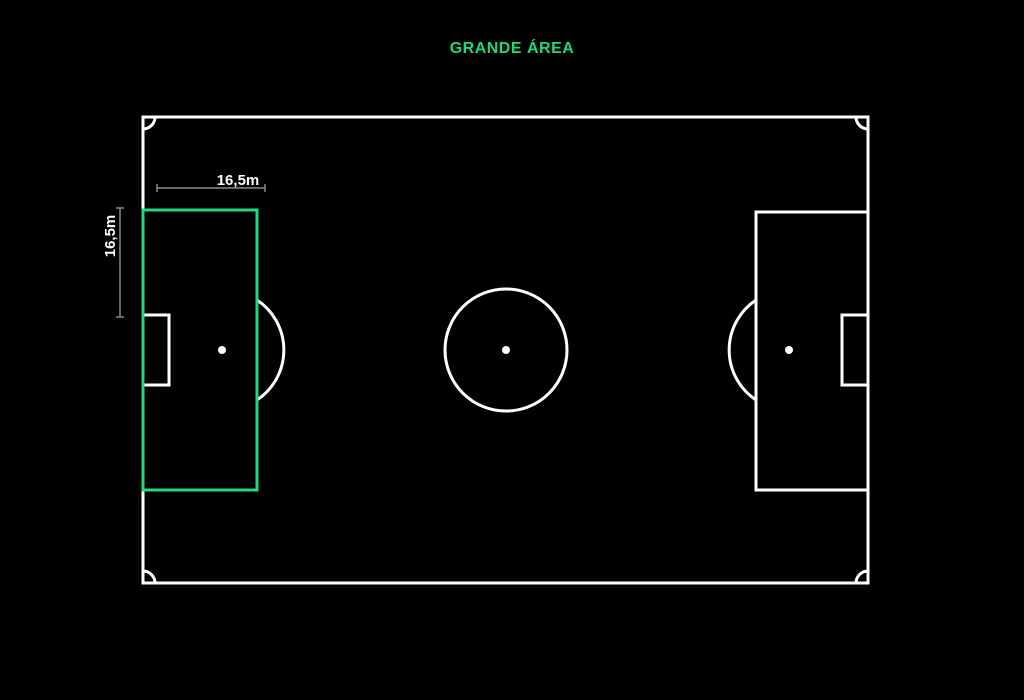 The image size is (1024, 700). What do you see at coordinates (271, 350) in the screenshot?
I see `left-penalty-arc` at bounding box center [271, 350].